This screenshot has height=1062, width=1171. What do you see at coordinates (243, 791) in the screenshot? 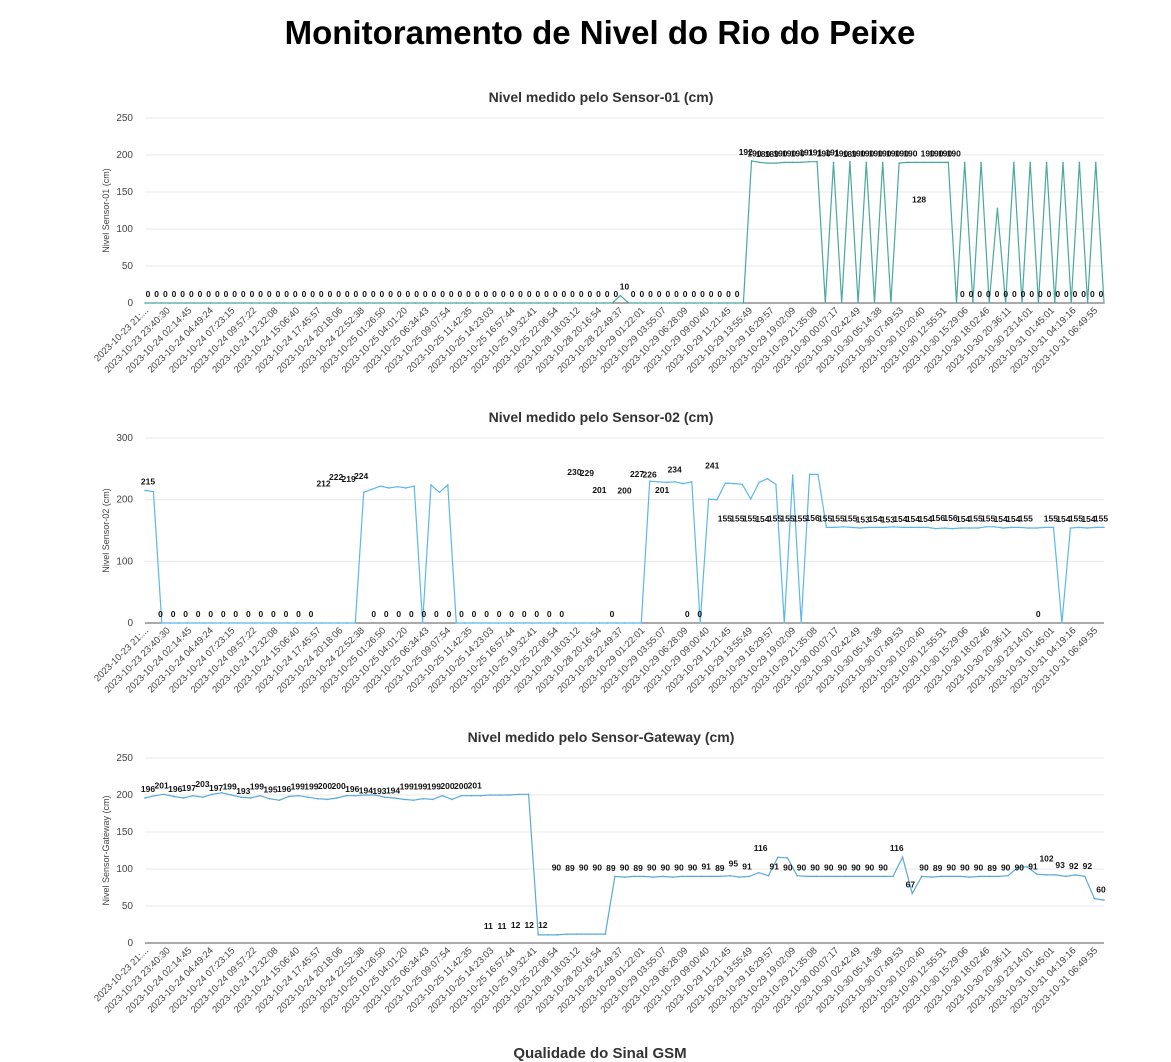
I see `data-label: 193` at bounding box center [243, 791].